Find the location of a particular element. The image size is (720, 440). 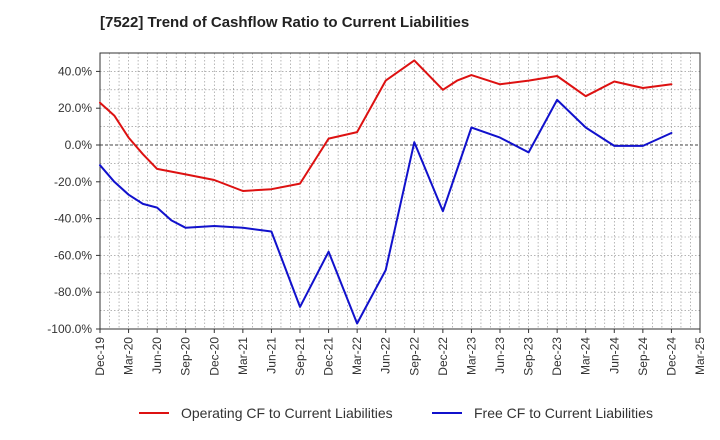

x-tick-label: Jun-24 is located at coordinates (614, 355).